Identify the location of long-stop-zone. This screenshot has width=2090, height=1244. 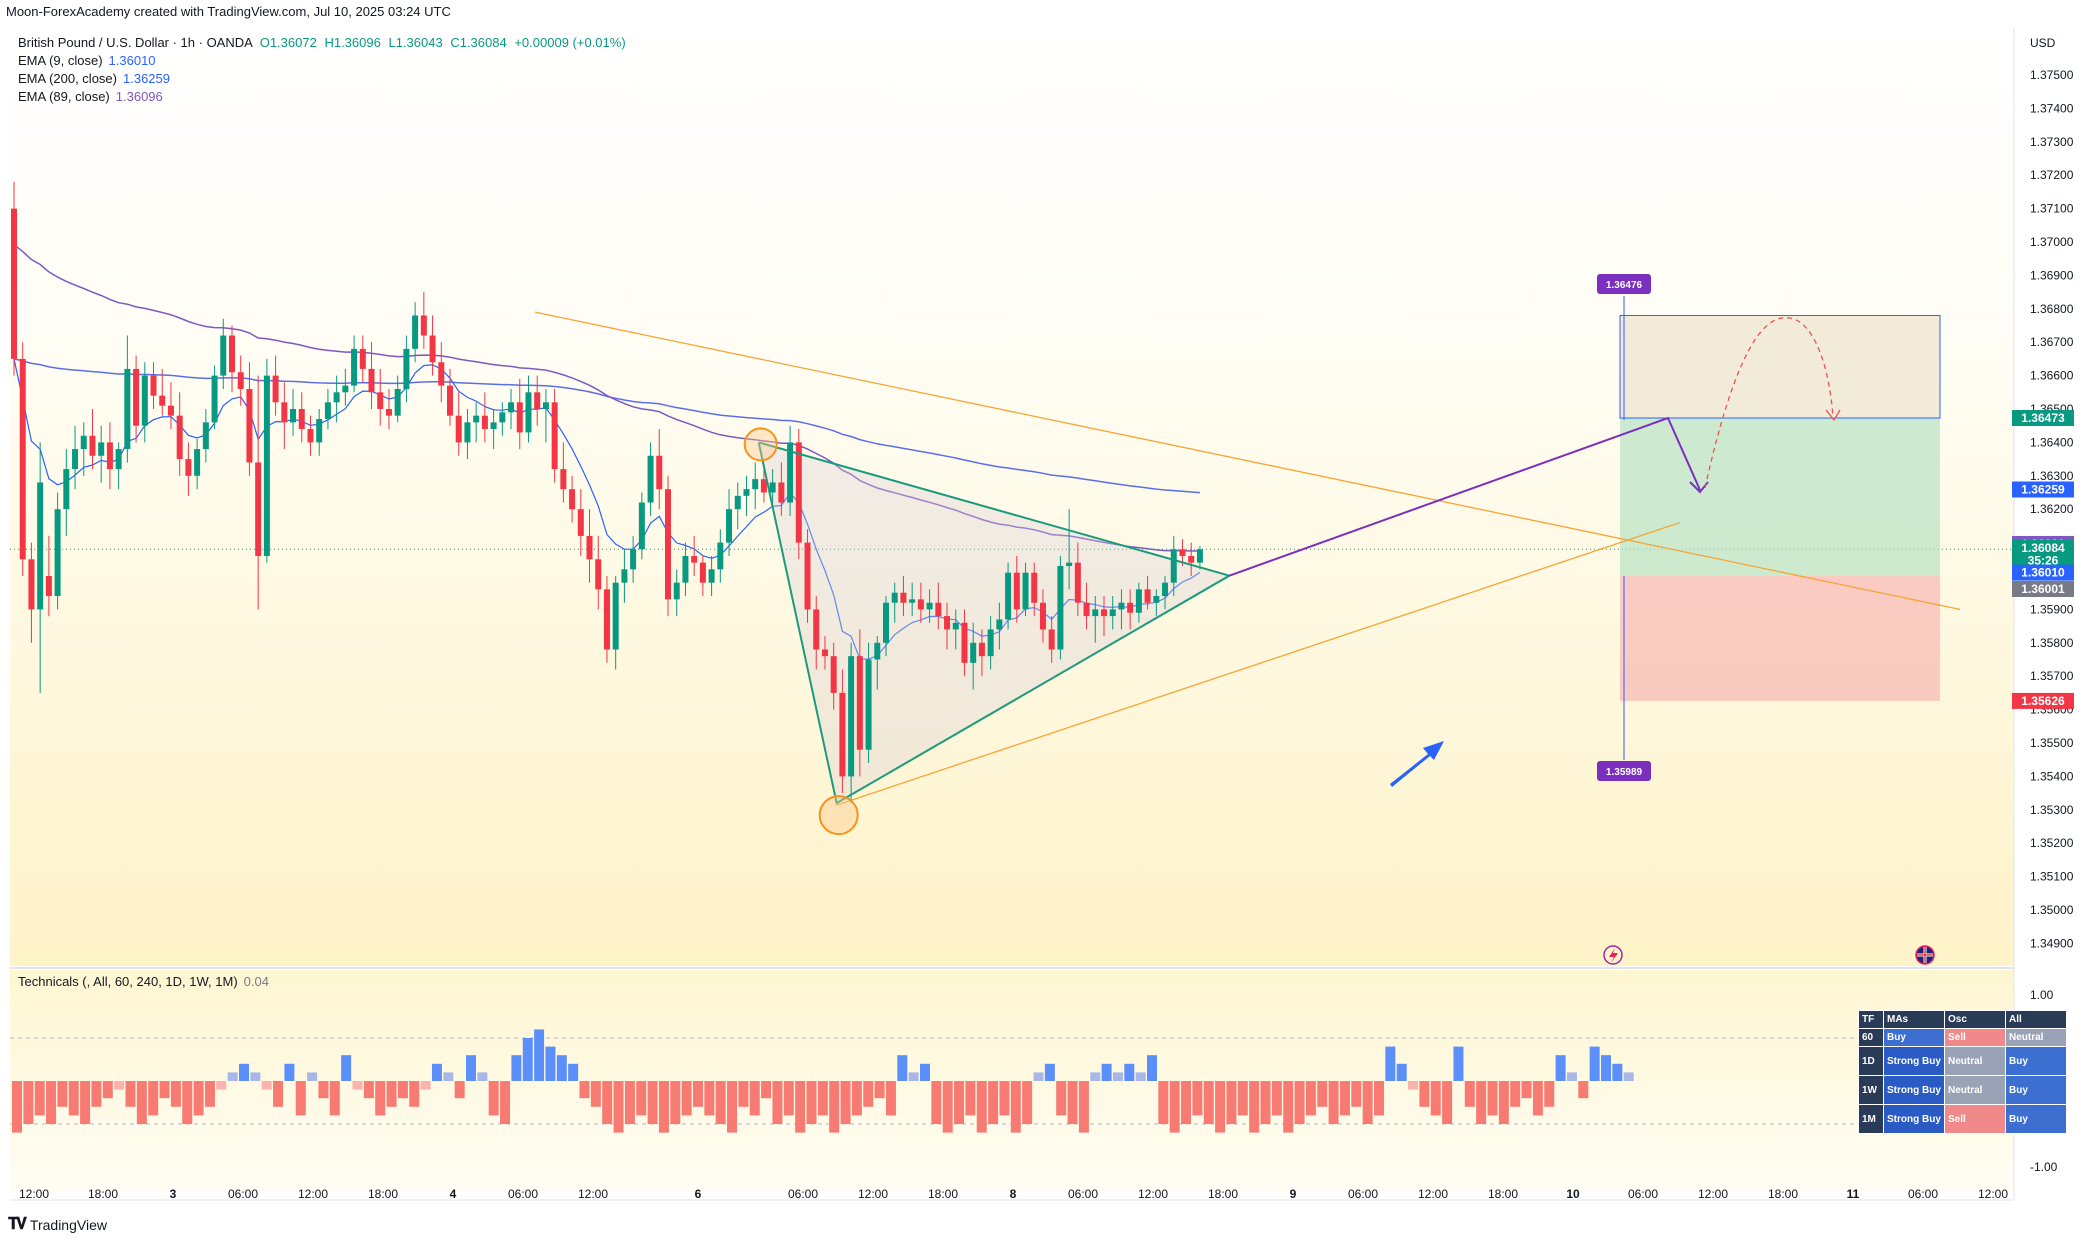
(1780, 638).